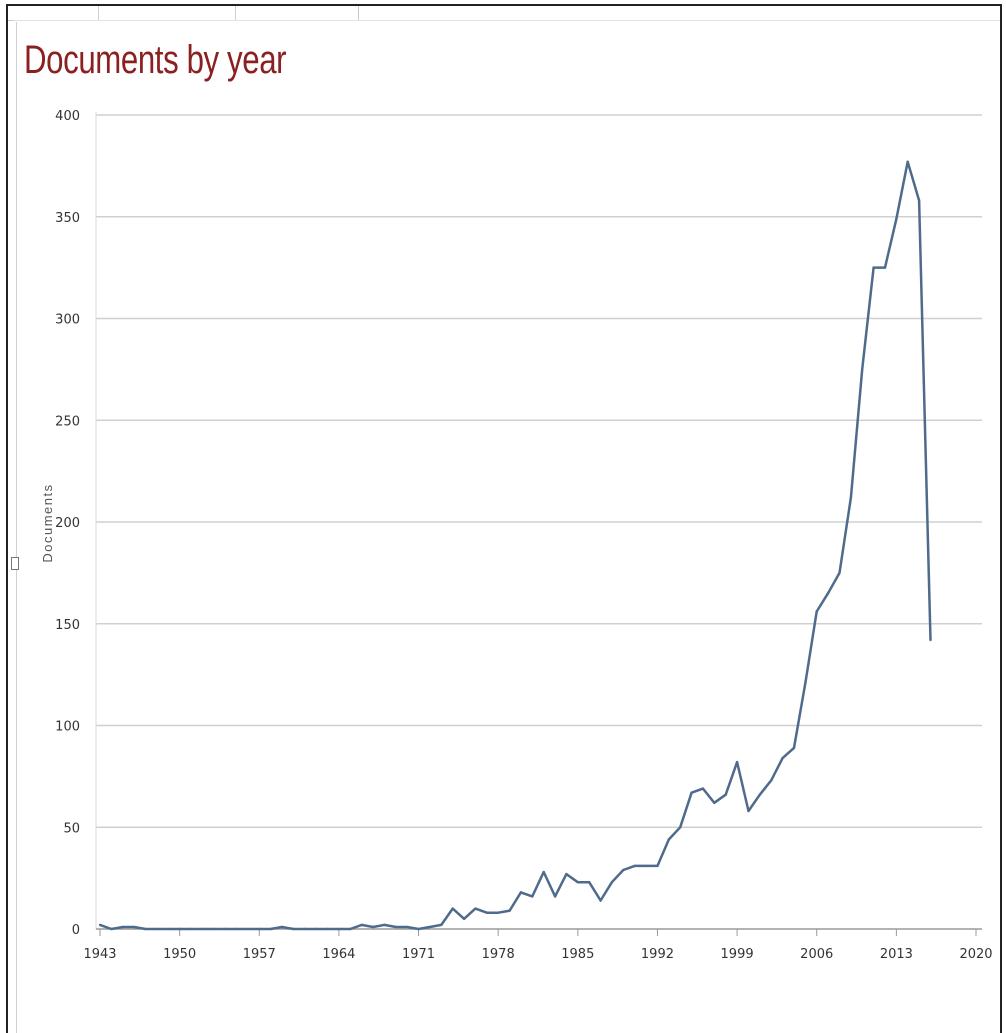  Describe the element at coordinates (270, 929) in the screenshot. I see `data-point-1958` at that location.